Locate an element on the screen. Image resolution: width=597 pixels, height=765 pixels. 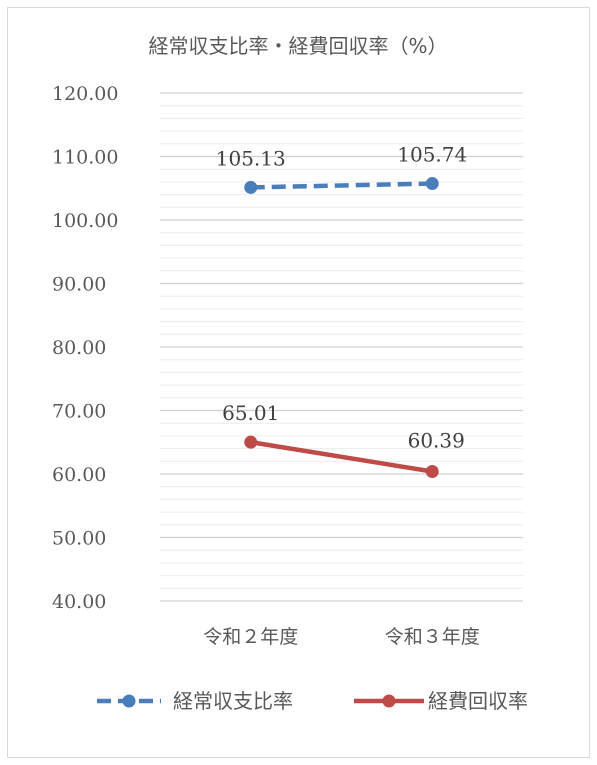
data-label: 105.13 is located at coordinates (251, 158).